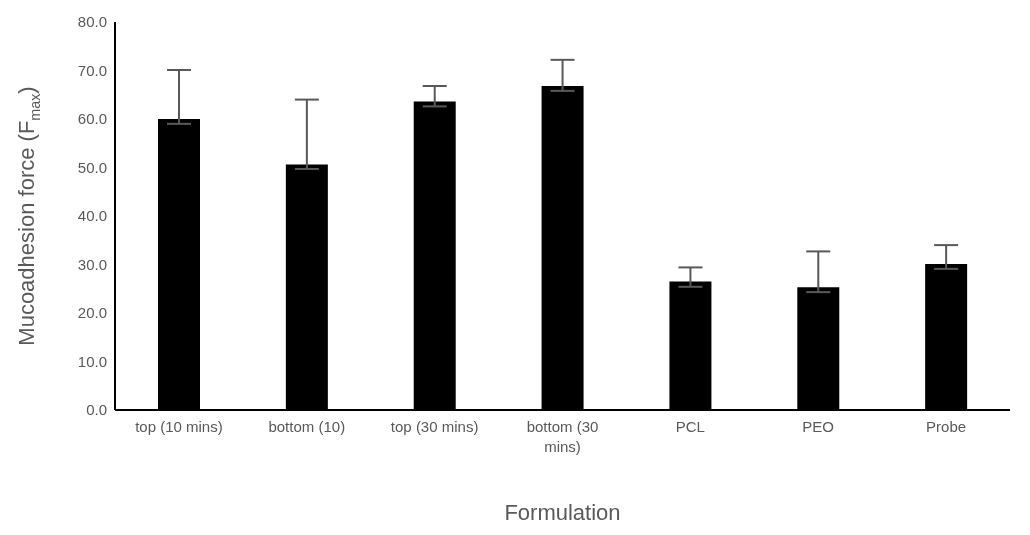 This screenshot has width=1030, height=535. What do you see at coordinates (92, 167) in the screenshot?
I see `y-tick-label: 50.0` at bounding box center [92, 167].